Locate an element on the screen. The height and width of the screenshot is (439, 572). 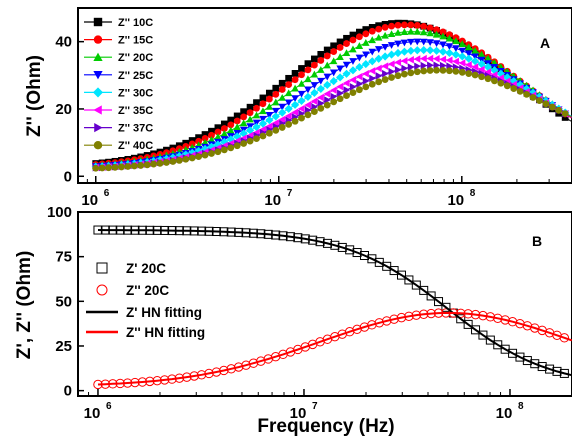
panel-a-ylabel: Z'' (Ohm) is located at coordinates (34, 96).